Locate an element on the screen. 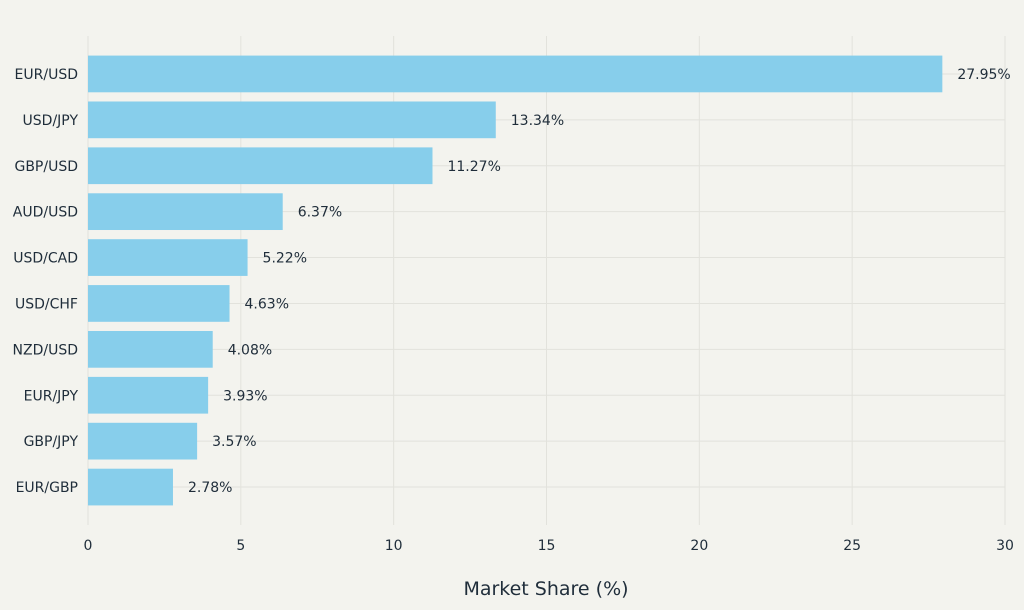 Image resolution: width=1024 pixels, height=610 pixels. category-label: EUR/USD is located at coordinates (46, 75).